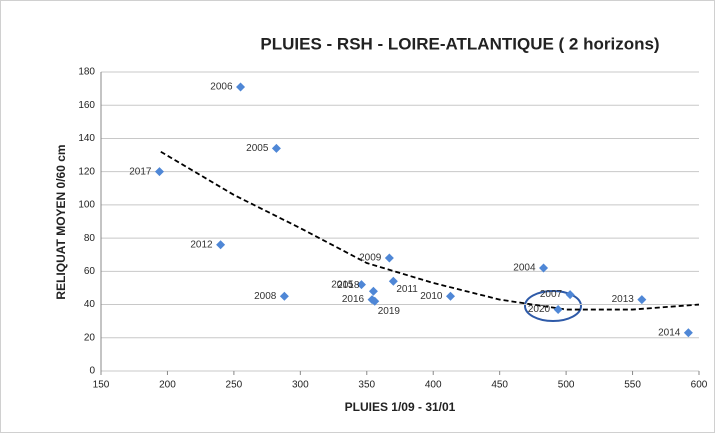  Describe the element at coordinates (433, 385) in the screenshot. I see `x-tick-label: 400` at that location.